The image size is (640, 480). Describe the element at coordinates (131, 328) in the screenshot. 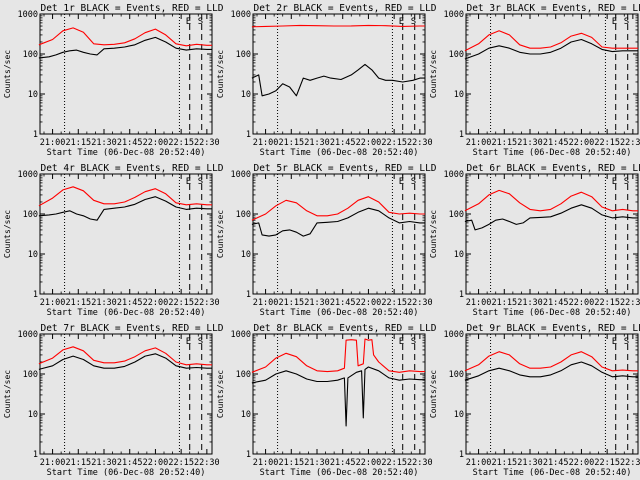

I see `plot-title: Det 7r BLACK = Events, RED = LLD` at that location.